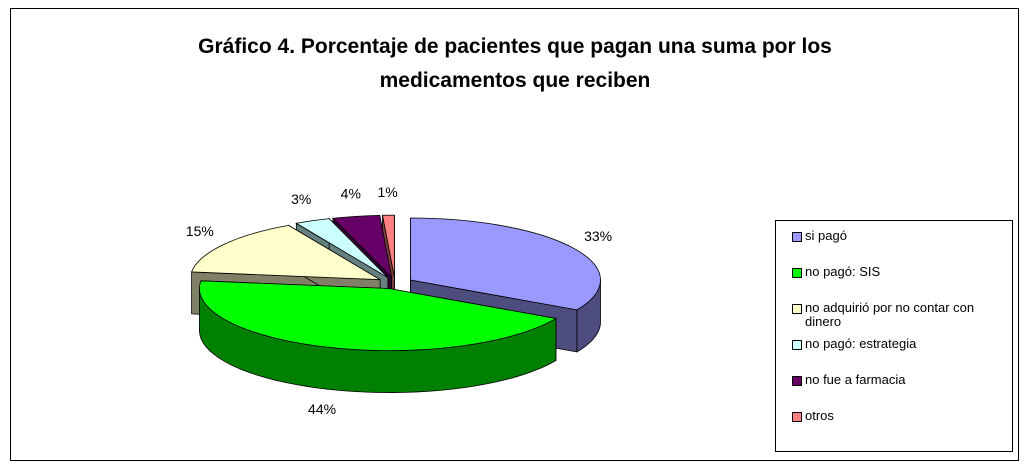 This screenshot has width=1029, height=473. What do you see at coordinates (301, 199) in the screenshot?
I see `data-label: 3%` at bounding box center [301, 199].